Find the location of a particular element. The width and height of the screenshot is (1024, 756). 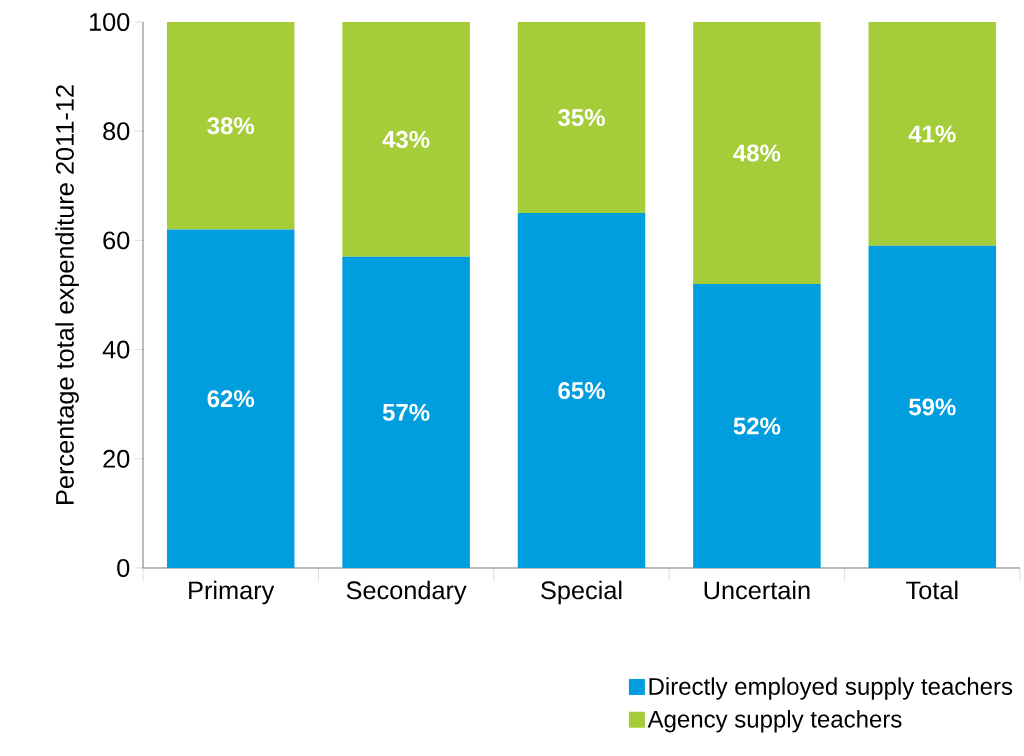

data-label: 62% is located at coordinates (231, 399).